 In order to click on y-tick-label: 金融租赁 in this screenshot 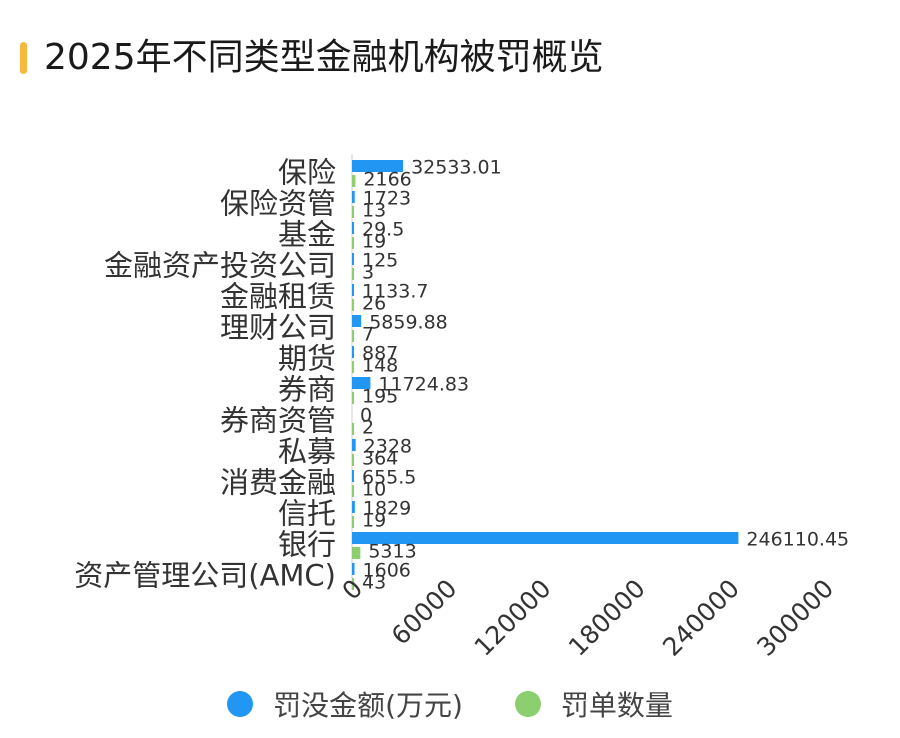, I will do `click(278, 297)`.